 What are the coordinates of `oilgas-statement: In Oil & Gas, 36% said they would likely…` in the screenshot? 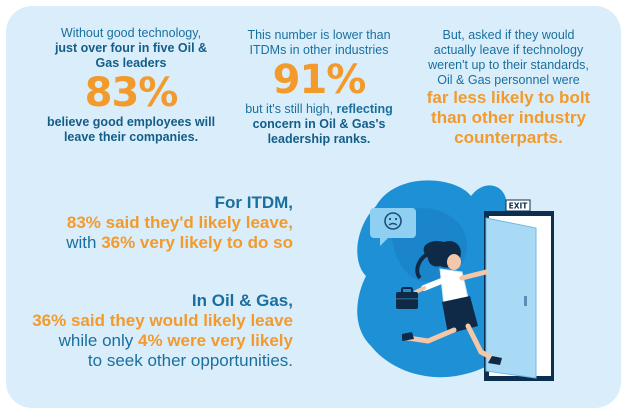 It's located at (162, 331).